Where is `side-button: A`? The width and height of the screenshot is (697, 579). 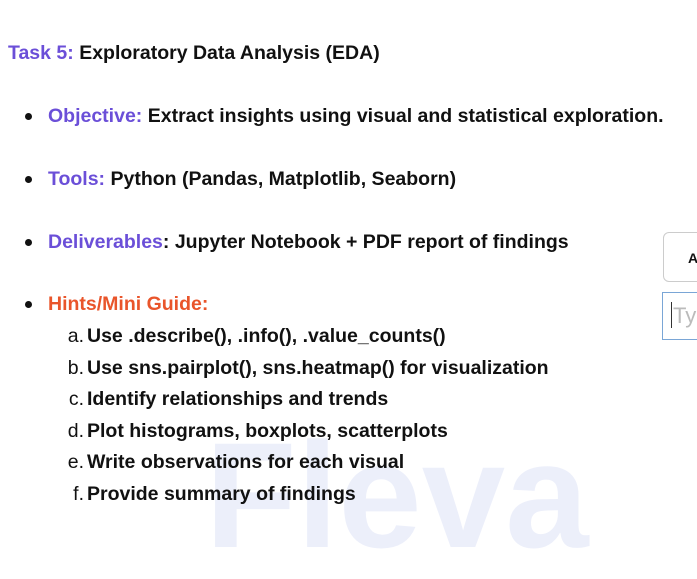
side-button: A is located at coordinates (680, 257).